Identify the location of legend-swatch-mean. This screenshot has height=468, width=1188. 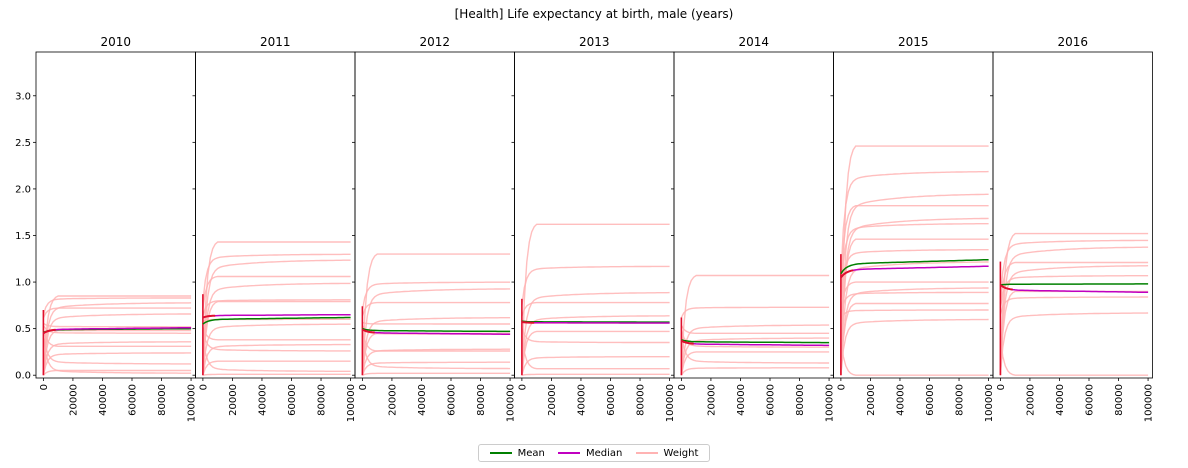
(500, 453).